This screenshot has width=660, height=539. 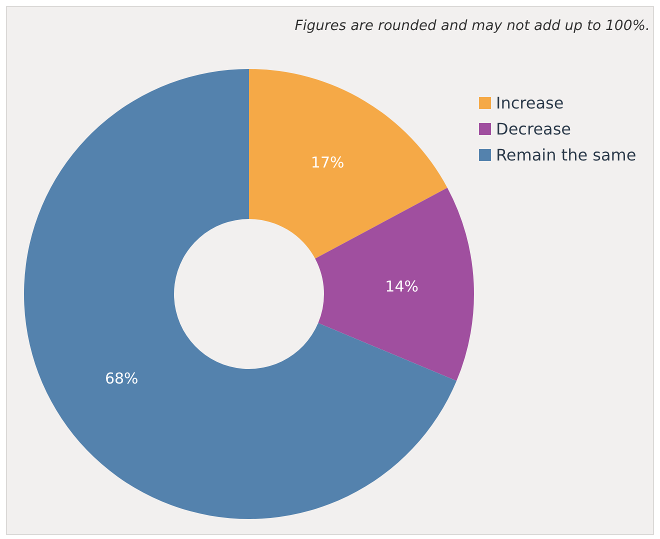 I want to click on data-label: 14%, so click(x=401, y=287).